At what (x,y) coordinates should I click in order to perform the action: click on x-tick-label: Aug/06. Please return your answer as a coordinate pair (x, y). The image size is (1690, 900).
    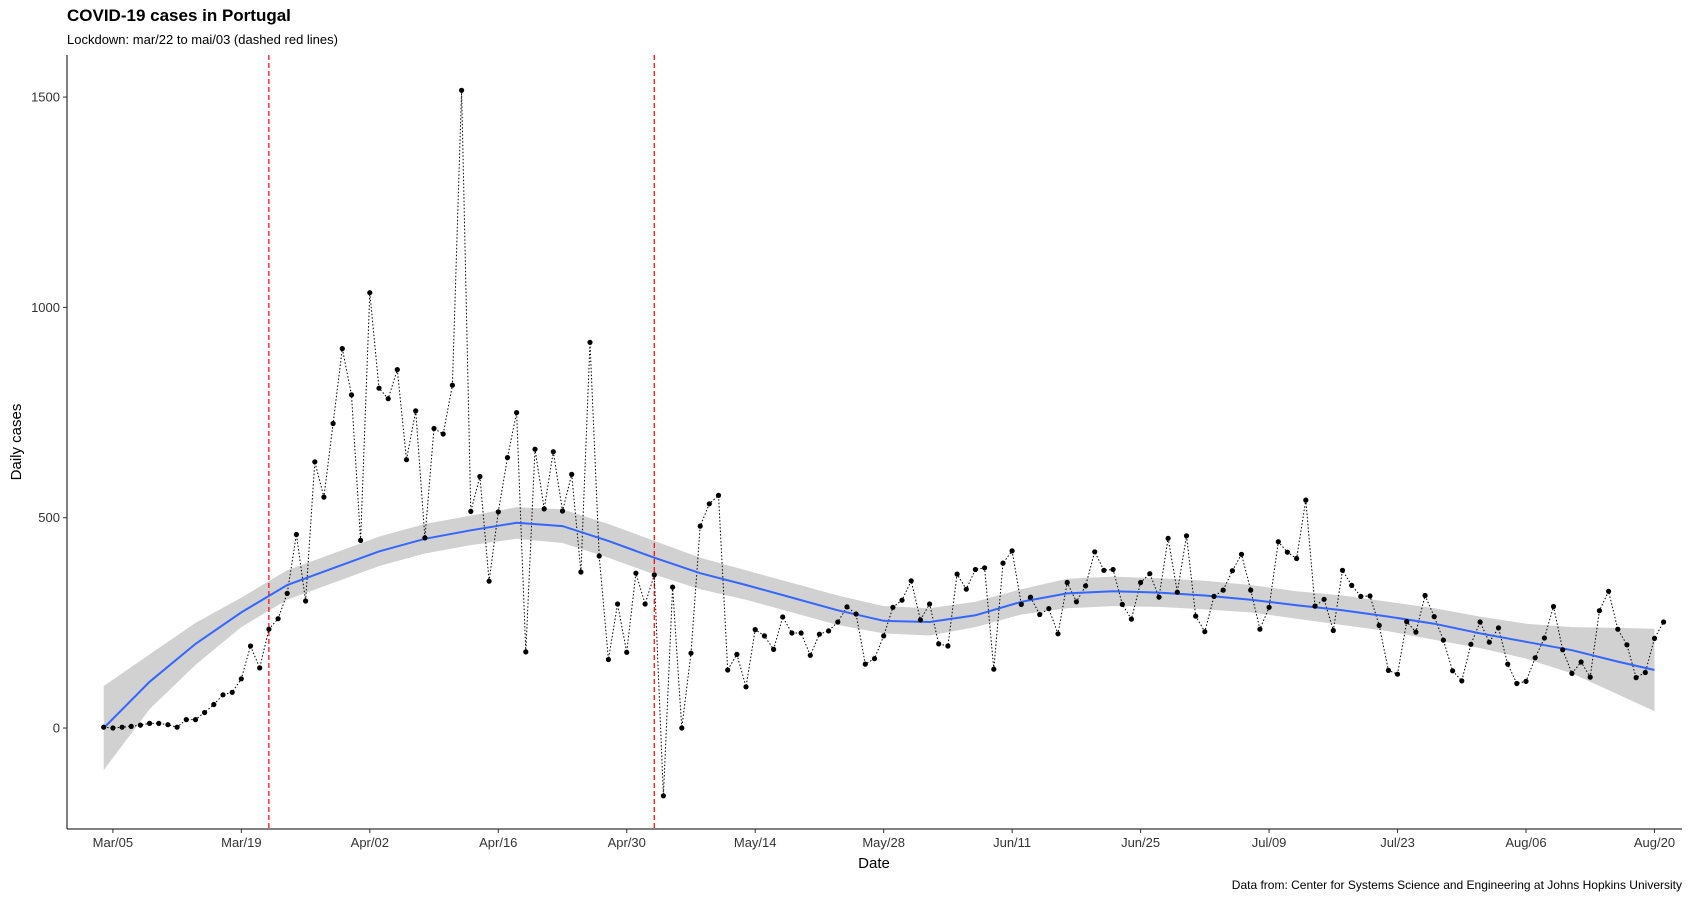
    Looking at the image, I should click on (1525, 842).